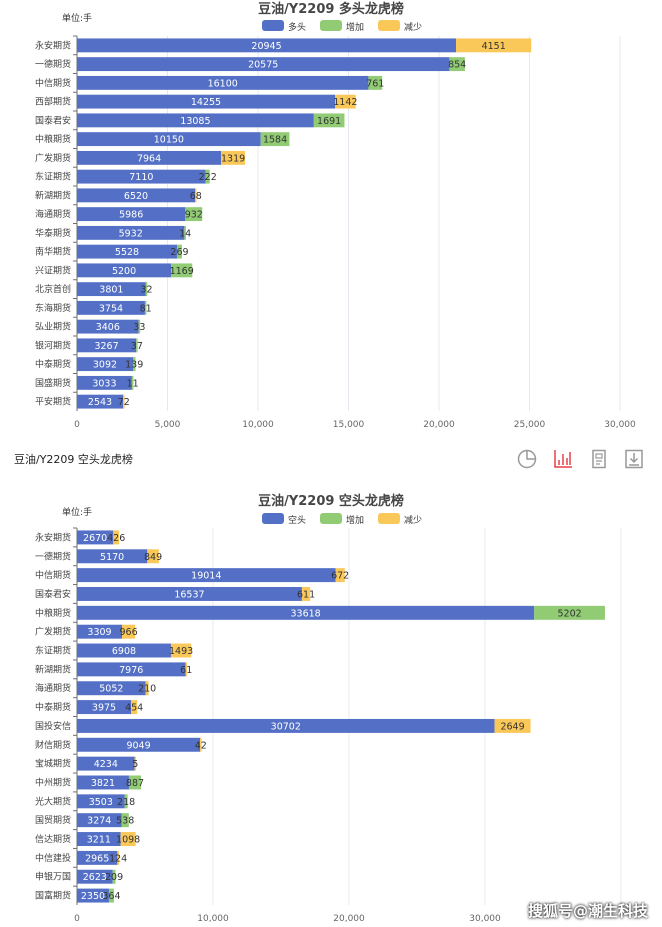 The height and width of the screenshot is (927, 662). I want to click on bar-base-label: 5528, so click(127, 252).